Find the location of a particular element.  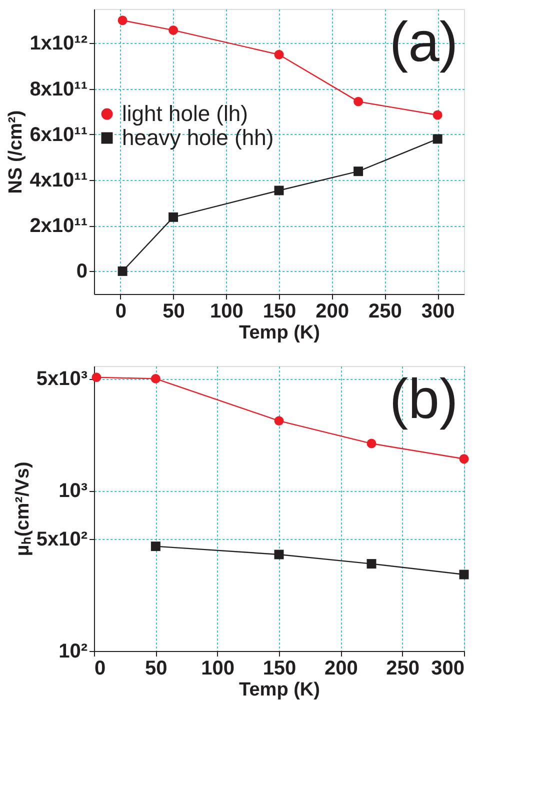

y-tick-label: 4x10¹¹ is located at coordinates (59, 181).